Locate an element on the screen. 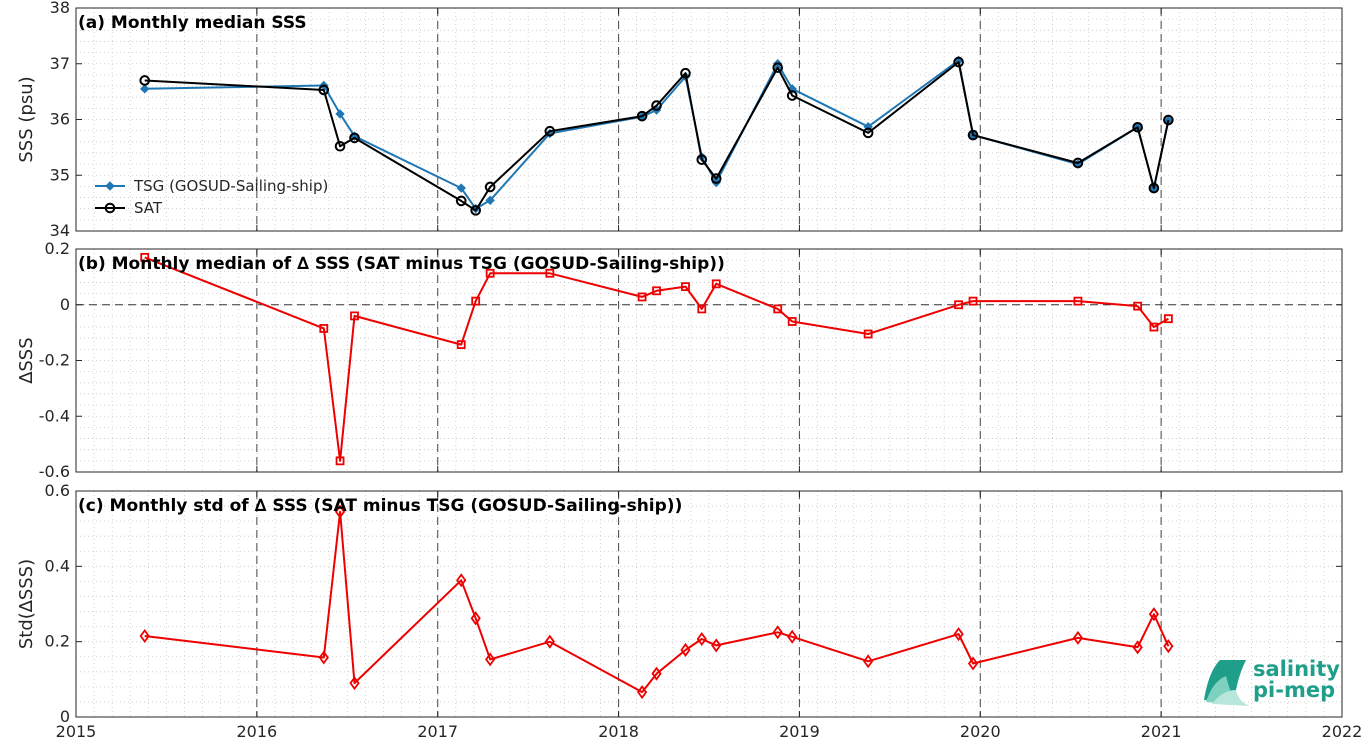  y-tick-label: 0 is located at coordinates (65, 304).